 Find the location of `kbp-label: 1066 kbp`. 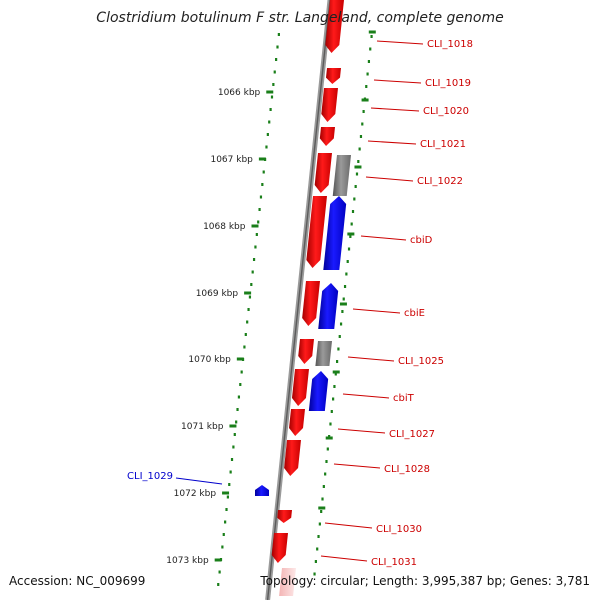

kbp-label: 1066 kbp is located at coordinates (239, 93).